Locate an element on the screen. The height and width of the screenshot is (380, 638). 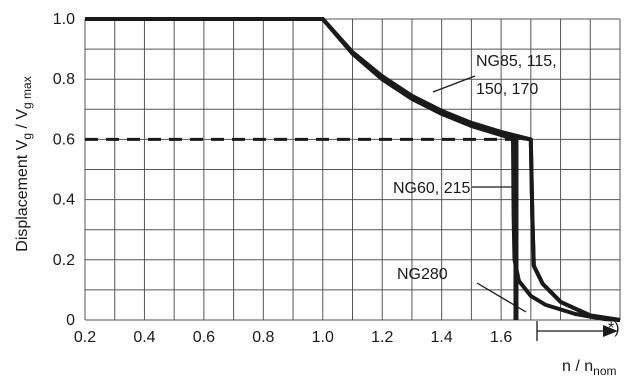
y-tick-label: 0.8 is located at coordinates (64, 79).